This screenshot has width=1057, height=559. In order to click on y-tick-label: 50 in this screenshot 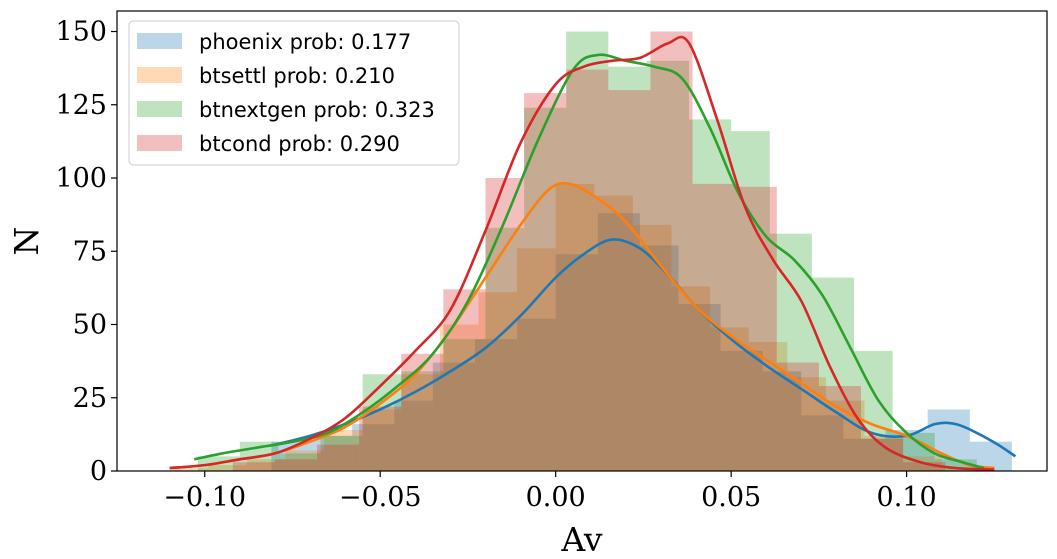, I will do `click(90, 325)`.